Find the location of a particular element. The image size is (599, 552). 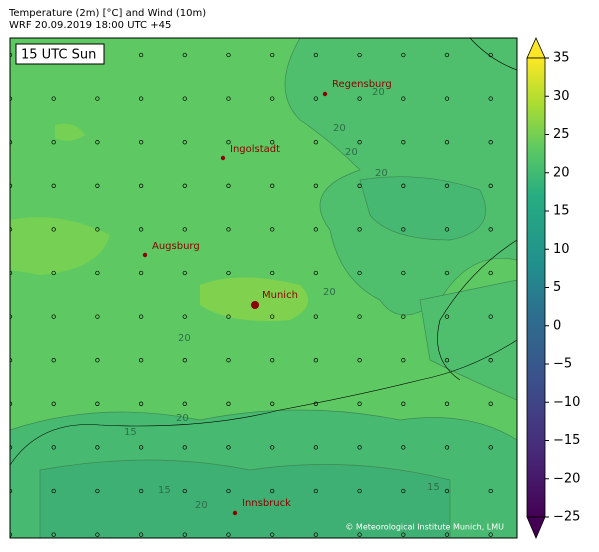

time-label: 15 UTC Sun is located at coordinates (58, 55).